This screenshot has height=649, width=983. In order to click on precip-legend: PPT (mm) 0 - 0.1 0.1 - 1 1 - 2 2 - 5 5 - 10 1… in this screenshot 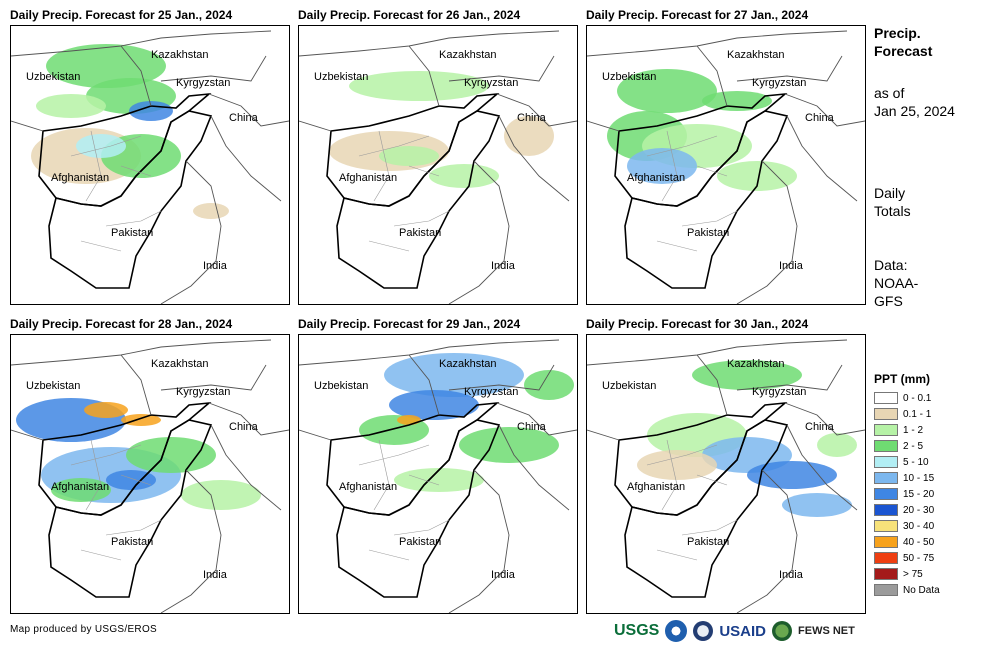, I will do `click(907, 485)`.